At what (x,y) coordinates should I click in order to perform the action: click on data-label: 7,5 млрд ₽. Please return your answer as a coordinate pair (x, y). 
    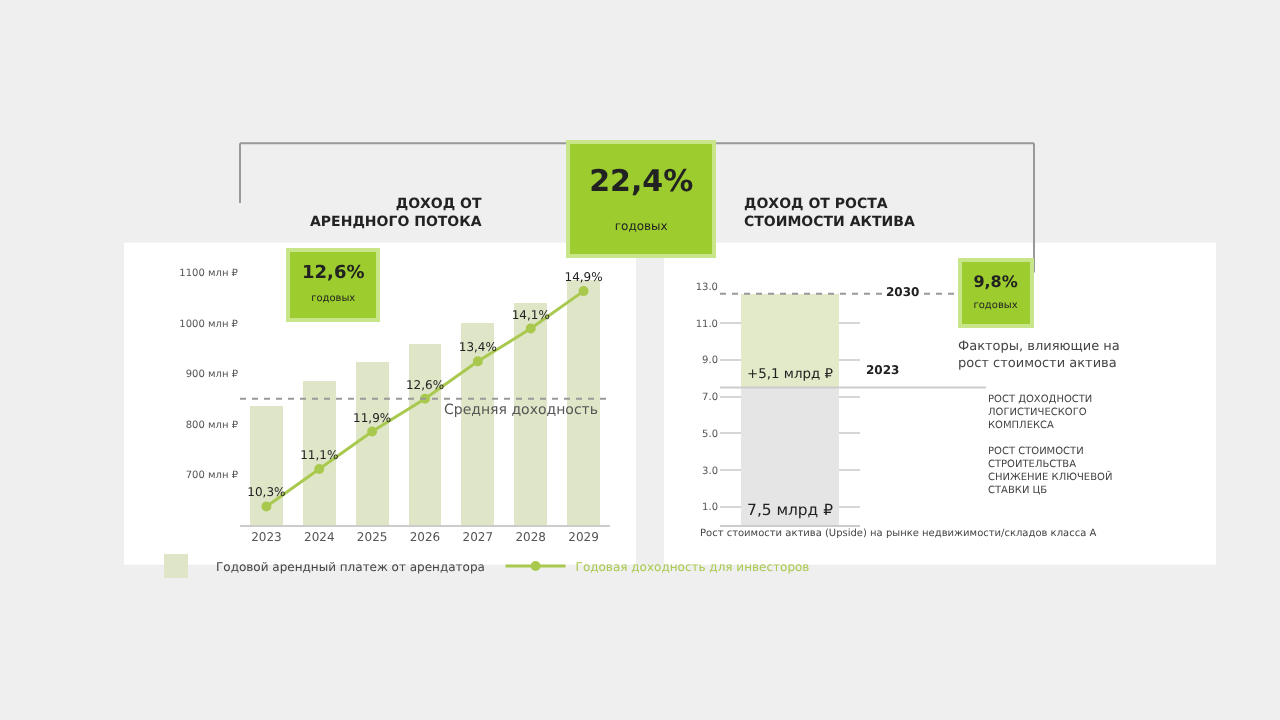
    Looking at the image, I should click on (790, 510).